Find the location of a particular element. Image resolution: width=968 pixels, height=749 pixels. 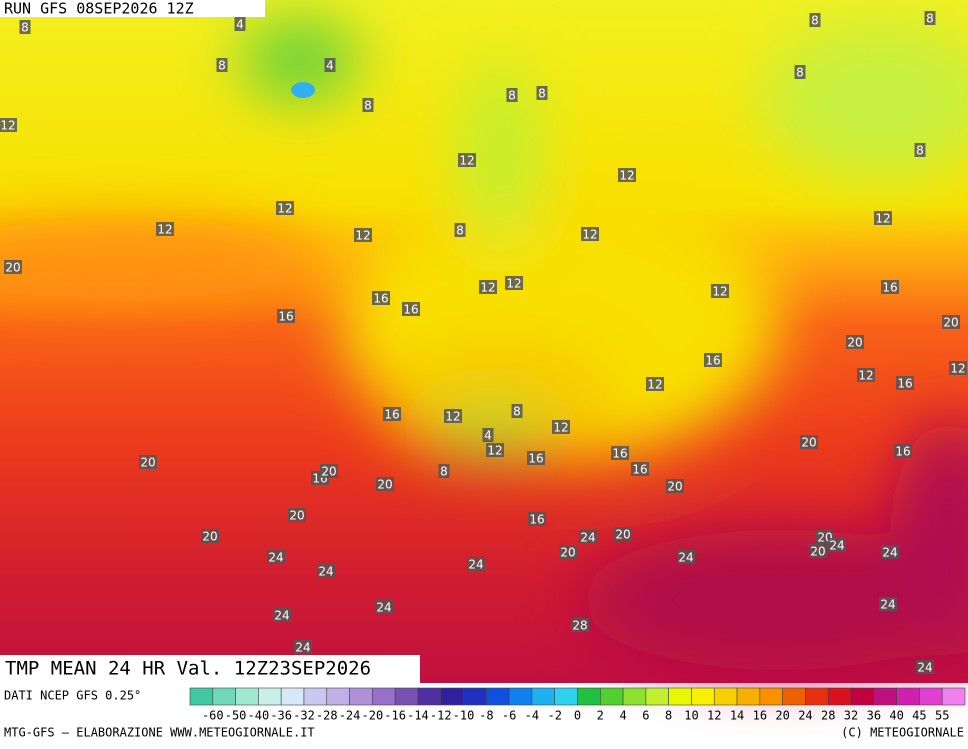

run-label: RUN GFS 08SEP2026 12Z is located at coordinates (99, 9).